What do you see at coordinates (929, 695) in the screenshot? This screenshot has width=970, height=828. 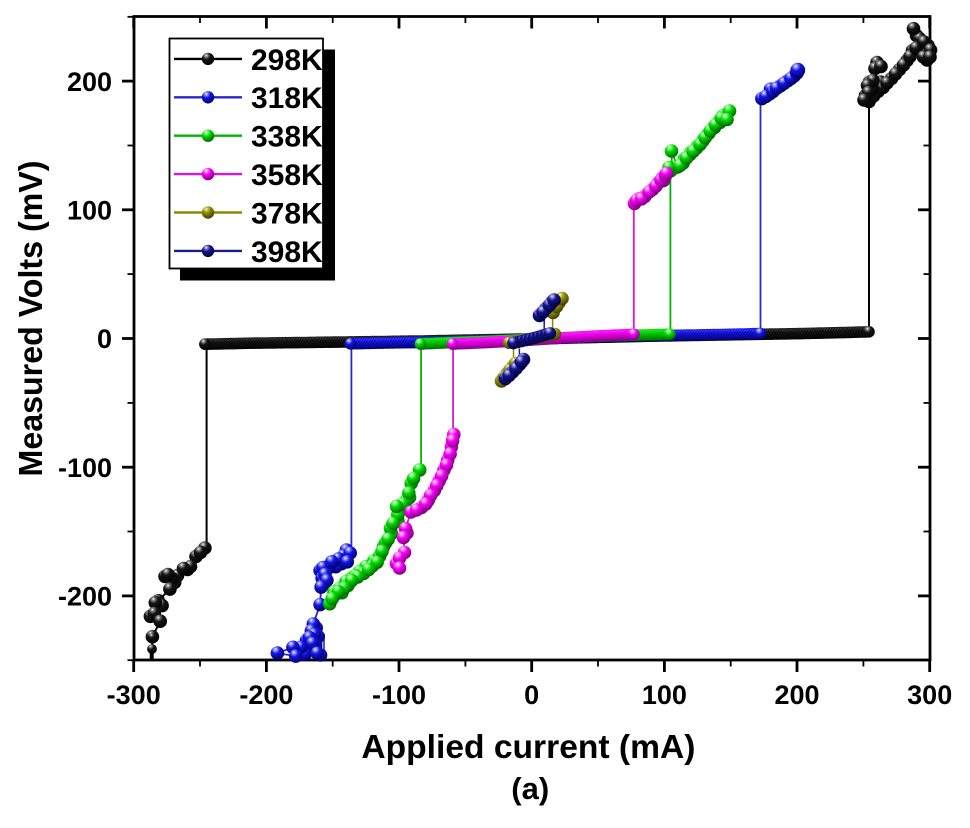 I see `svg-text: 300` at bounding box center [929, 695].